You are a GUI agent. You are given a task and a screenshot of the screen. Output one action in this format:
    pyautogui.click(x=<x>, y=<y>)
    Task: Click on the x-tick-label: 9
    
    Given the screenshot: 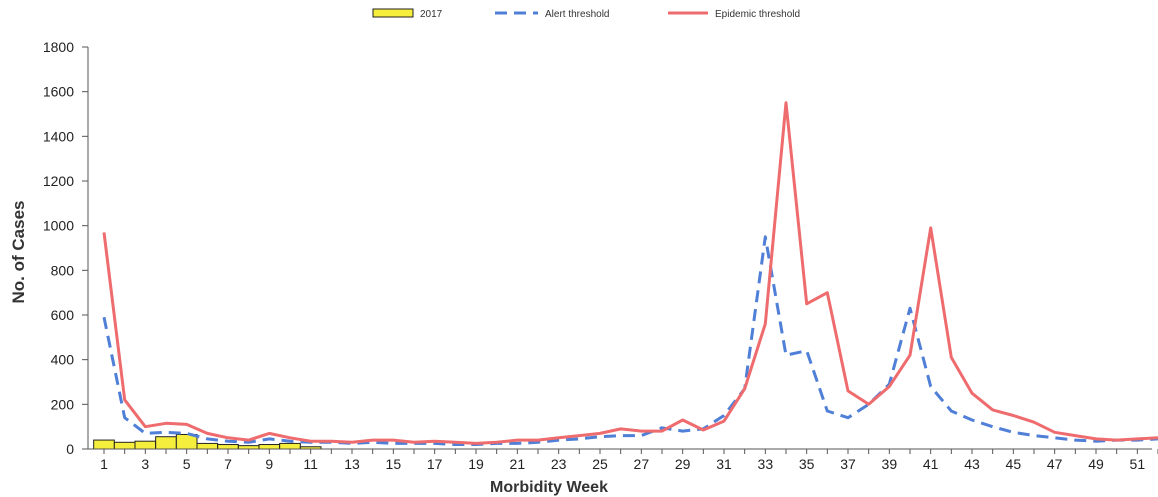 What is the action you would take?
    pyautogui.click(x=269, y=464)
    